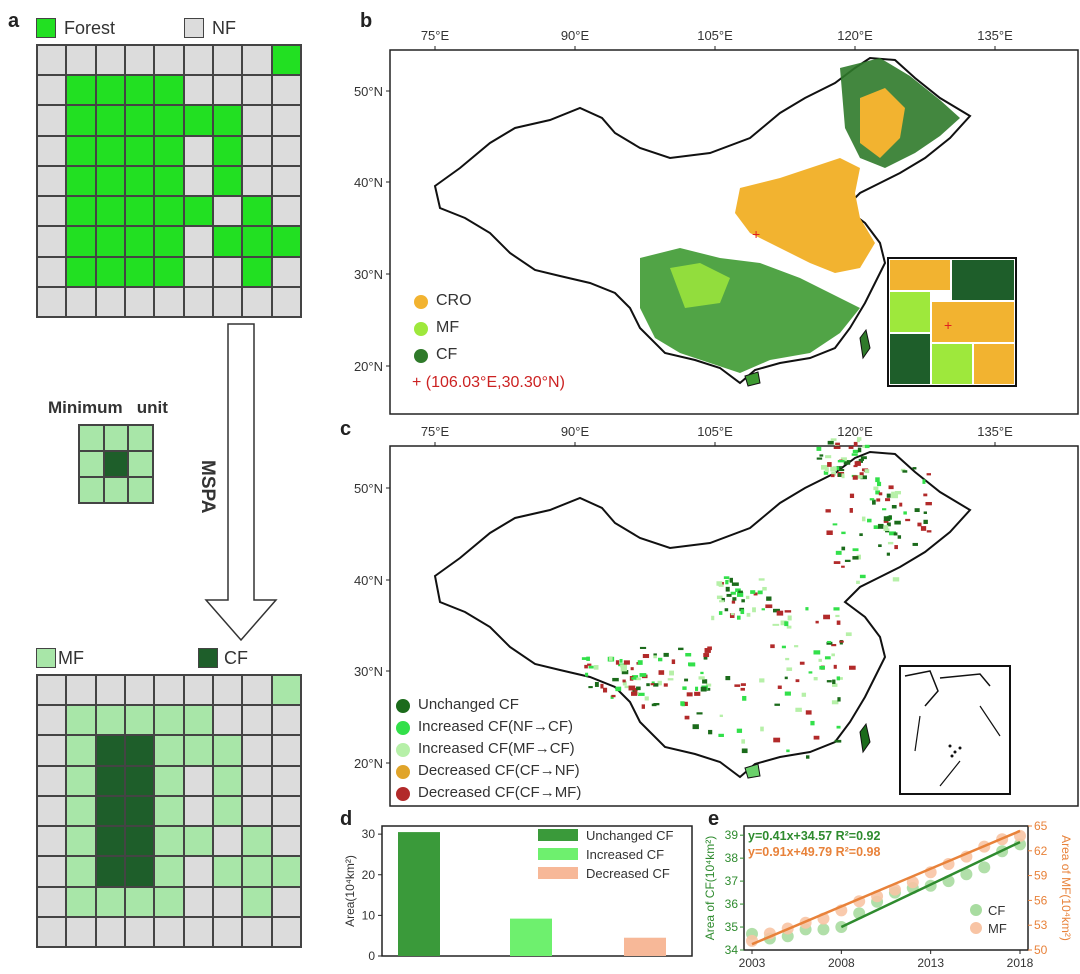 Image resolution: width=1080 pixels, height=974 pixels. What do you see at coordinates (368, 91) in the screenshot?
I see `lat-tick-label: 50°N` at bounding box center [368, 91].